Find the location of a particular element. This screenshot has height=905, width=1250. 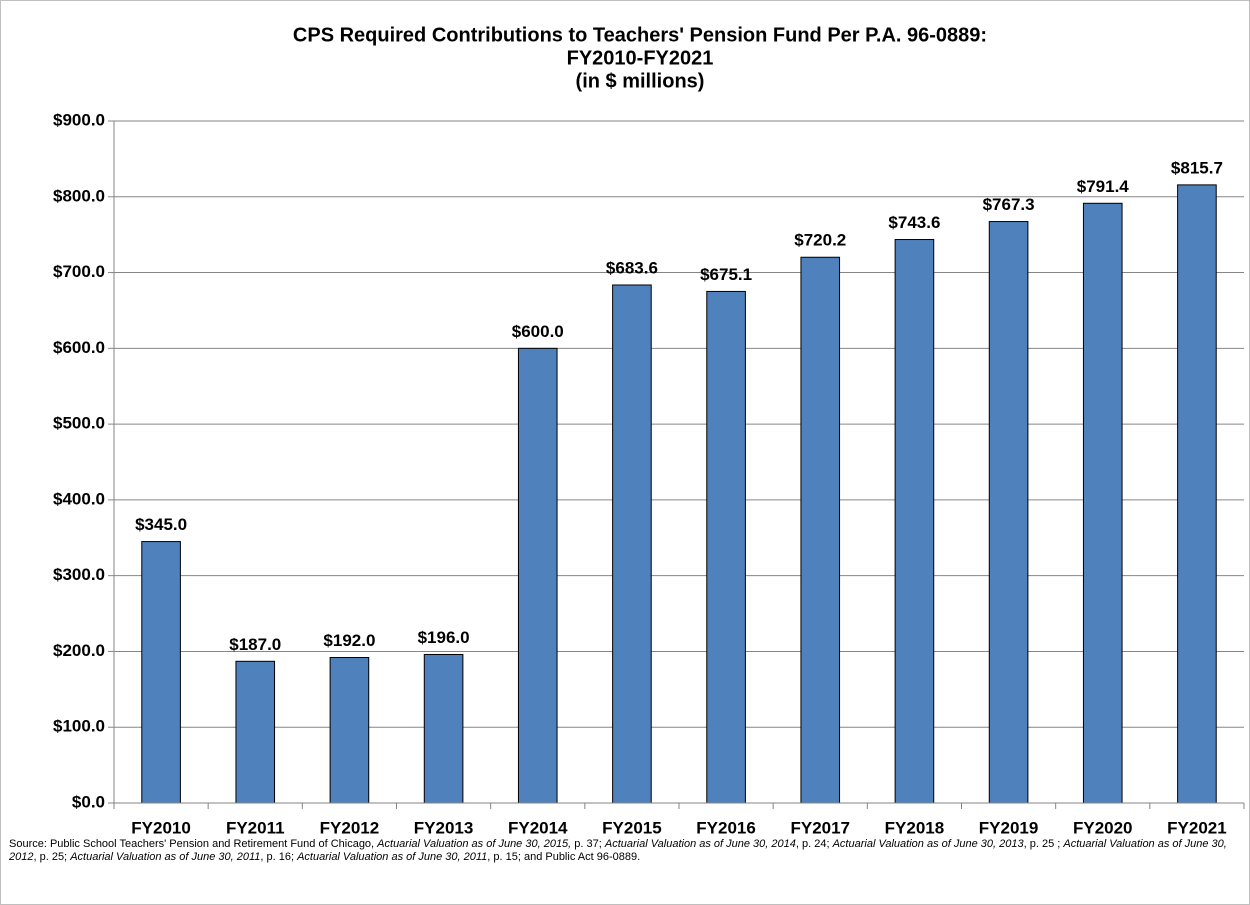

source-segment: Actuarial Valuation as of June 30, 2012 is located at coordinates (618, 850).